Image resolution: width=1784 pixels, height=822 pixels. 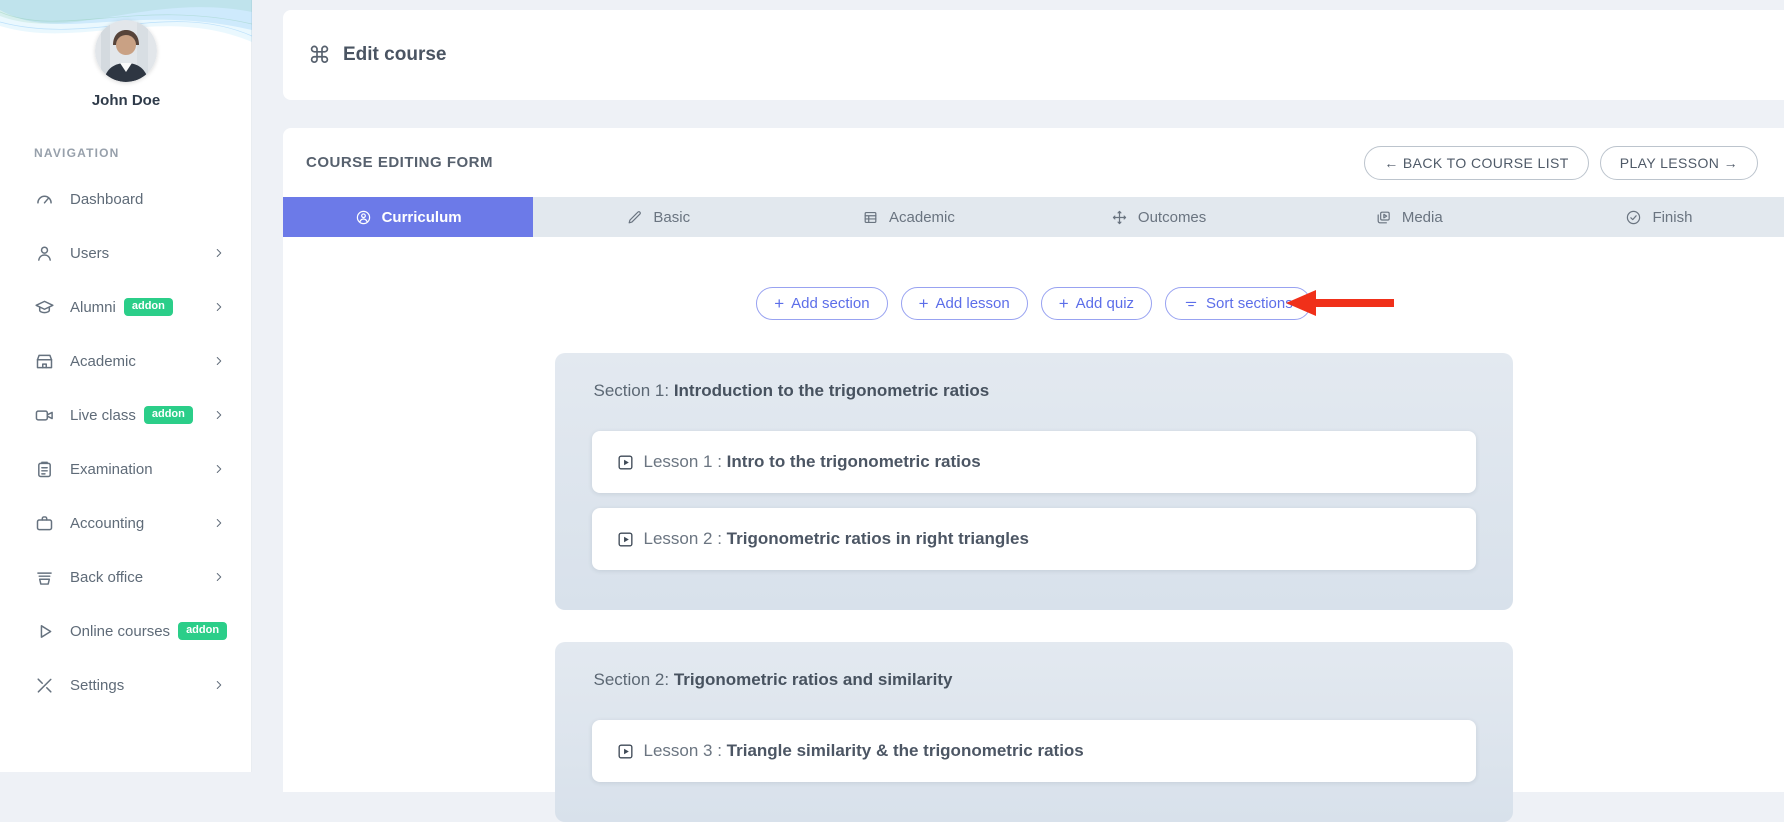 I want to click on form-title: COURSE EDITING FORM, so click(x=399, y=162).